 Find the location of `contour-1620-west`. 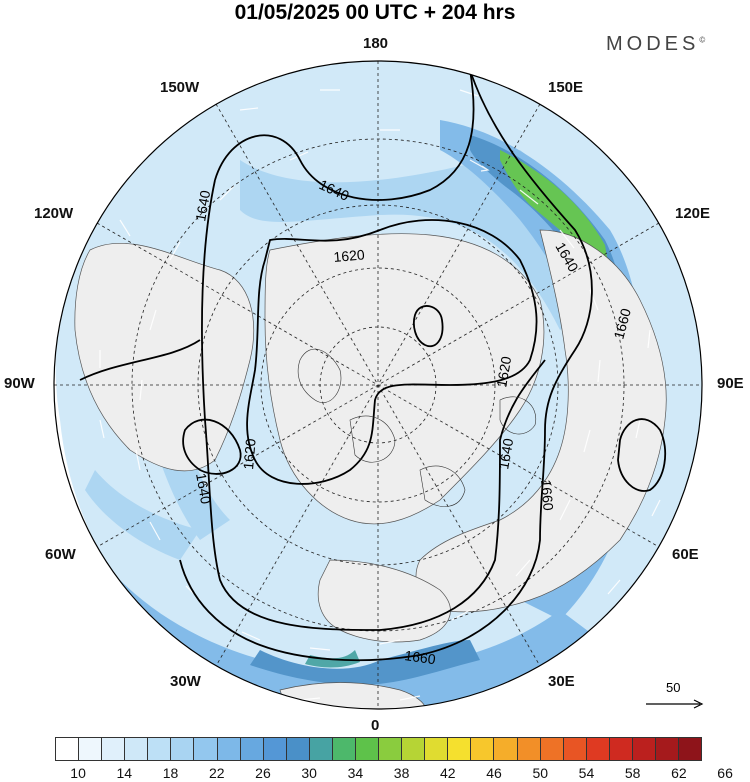

contour-1620-west is located at coordinates (212, 446).